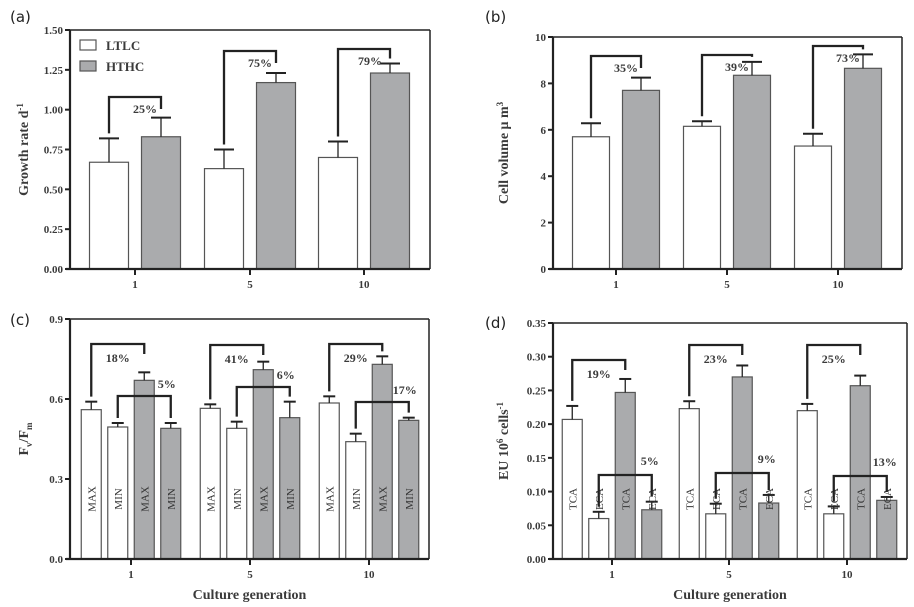  What do you see at coordinates (716, 359) in the screenshot?
I see `significance-label: 23%` at bounding box center [716, 359].